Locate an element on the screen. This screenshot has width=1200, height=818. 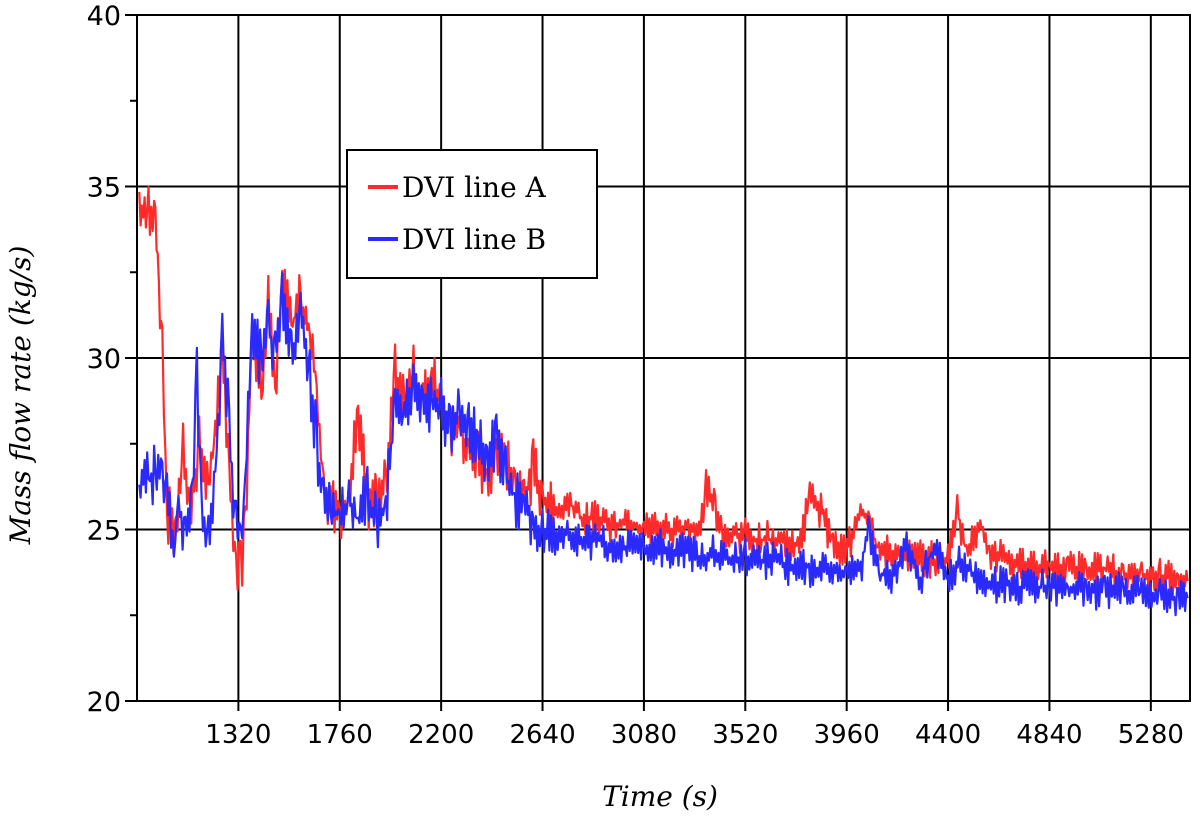
x-tick-label-3520: 3520 is located at coordinates (745, 735).